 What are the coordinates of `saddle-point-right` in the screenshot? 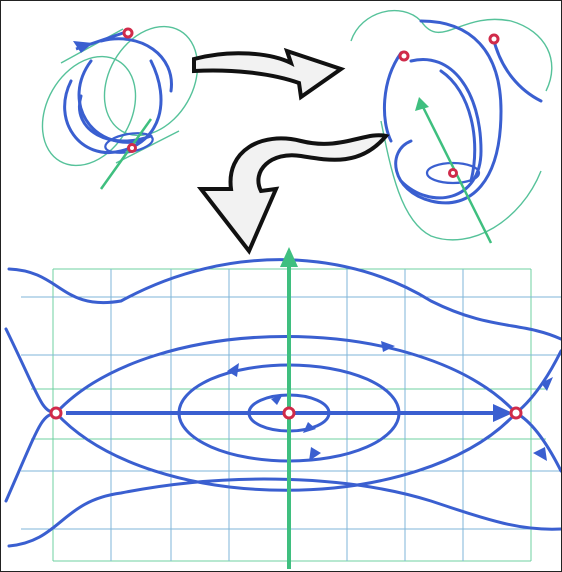 It's located at (516, 413).